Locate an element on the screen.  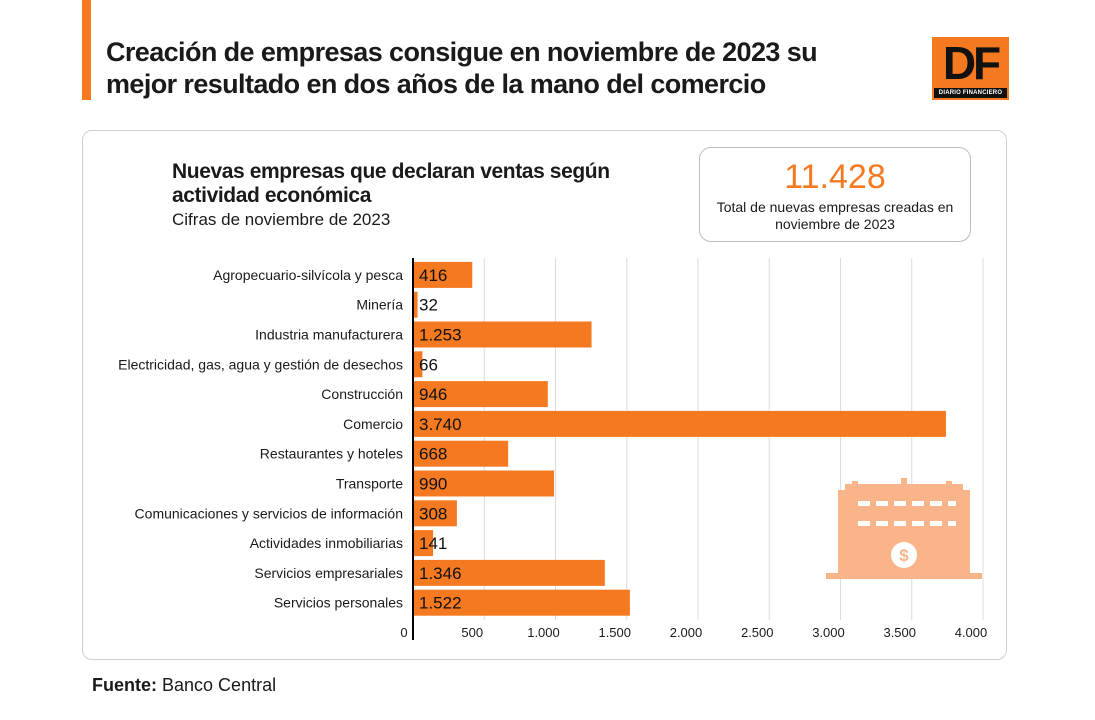
df-logo: DF DIARIO FINANCIERO is located at coordinates (970, 68).